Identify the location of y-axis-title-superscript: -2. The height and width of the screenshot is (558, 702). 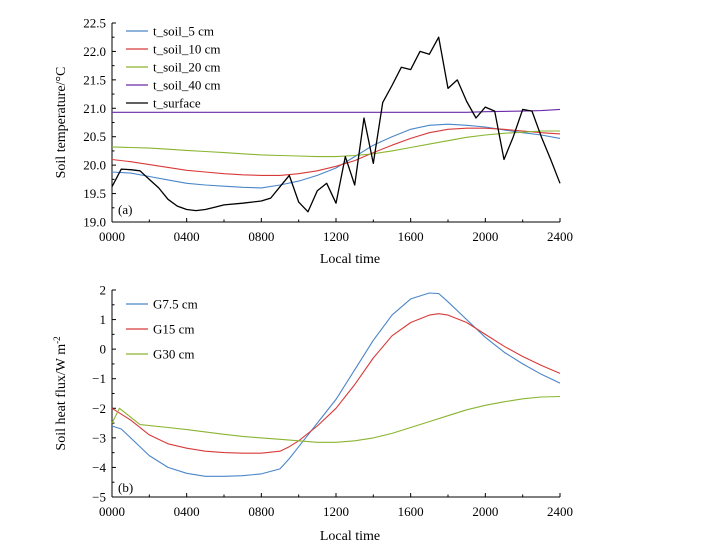
(57, 340).